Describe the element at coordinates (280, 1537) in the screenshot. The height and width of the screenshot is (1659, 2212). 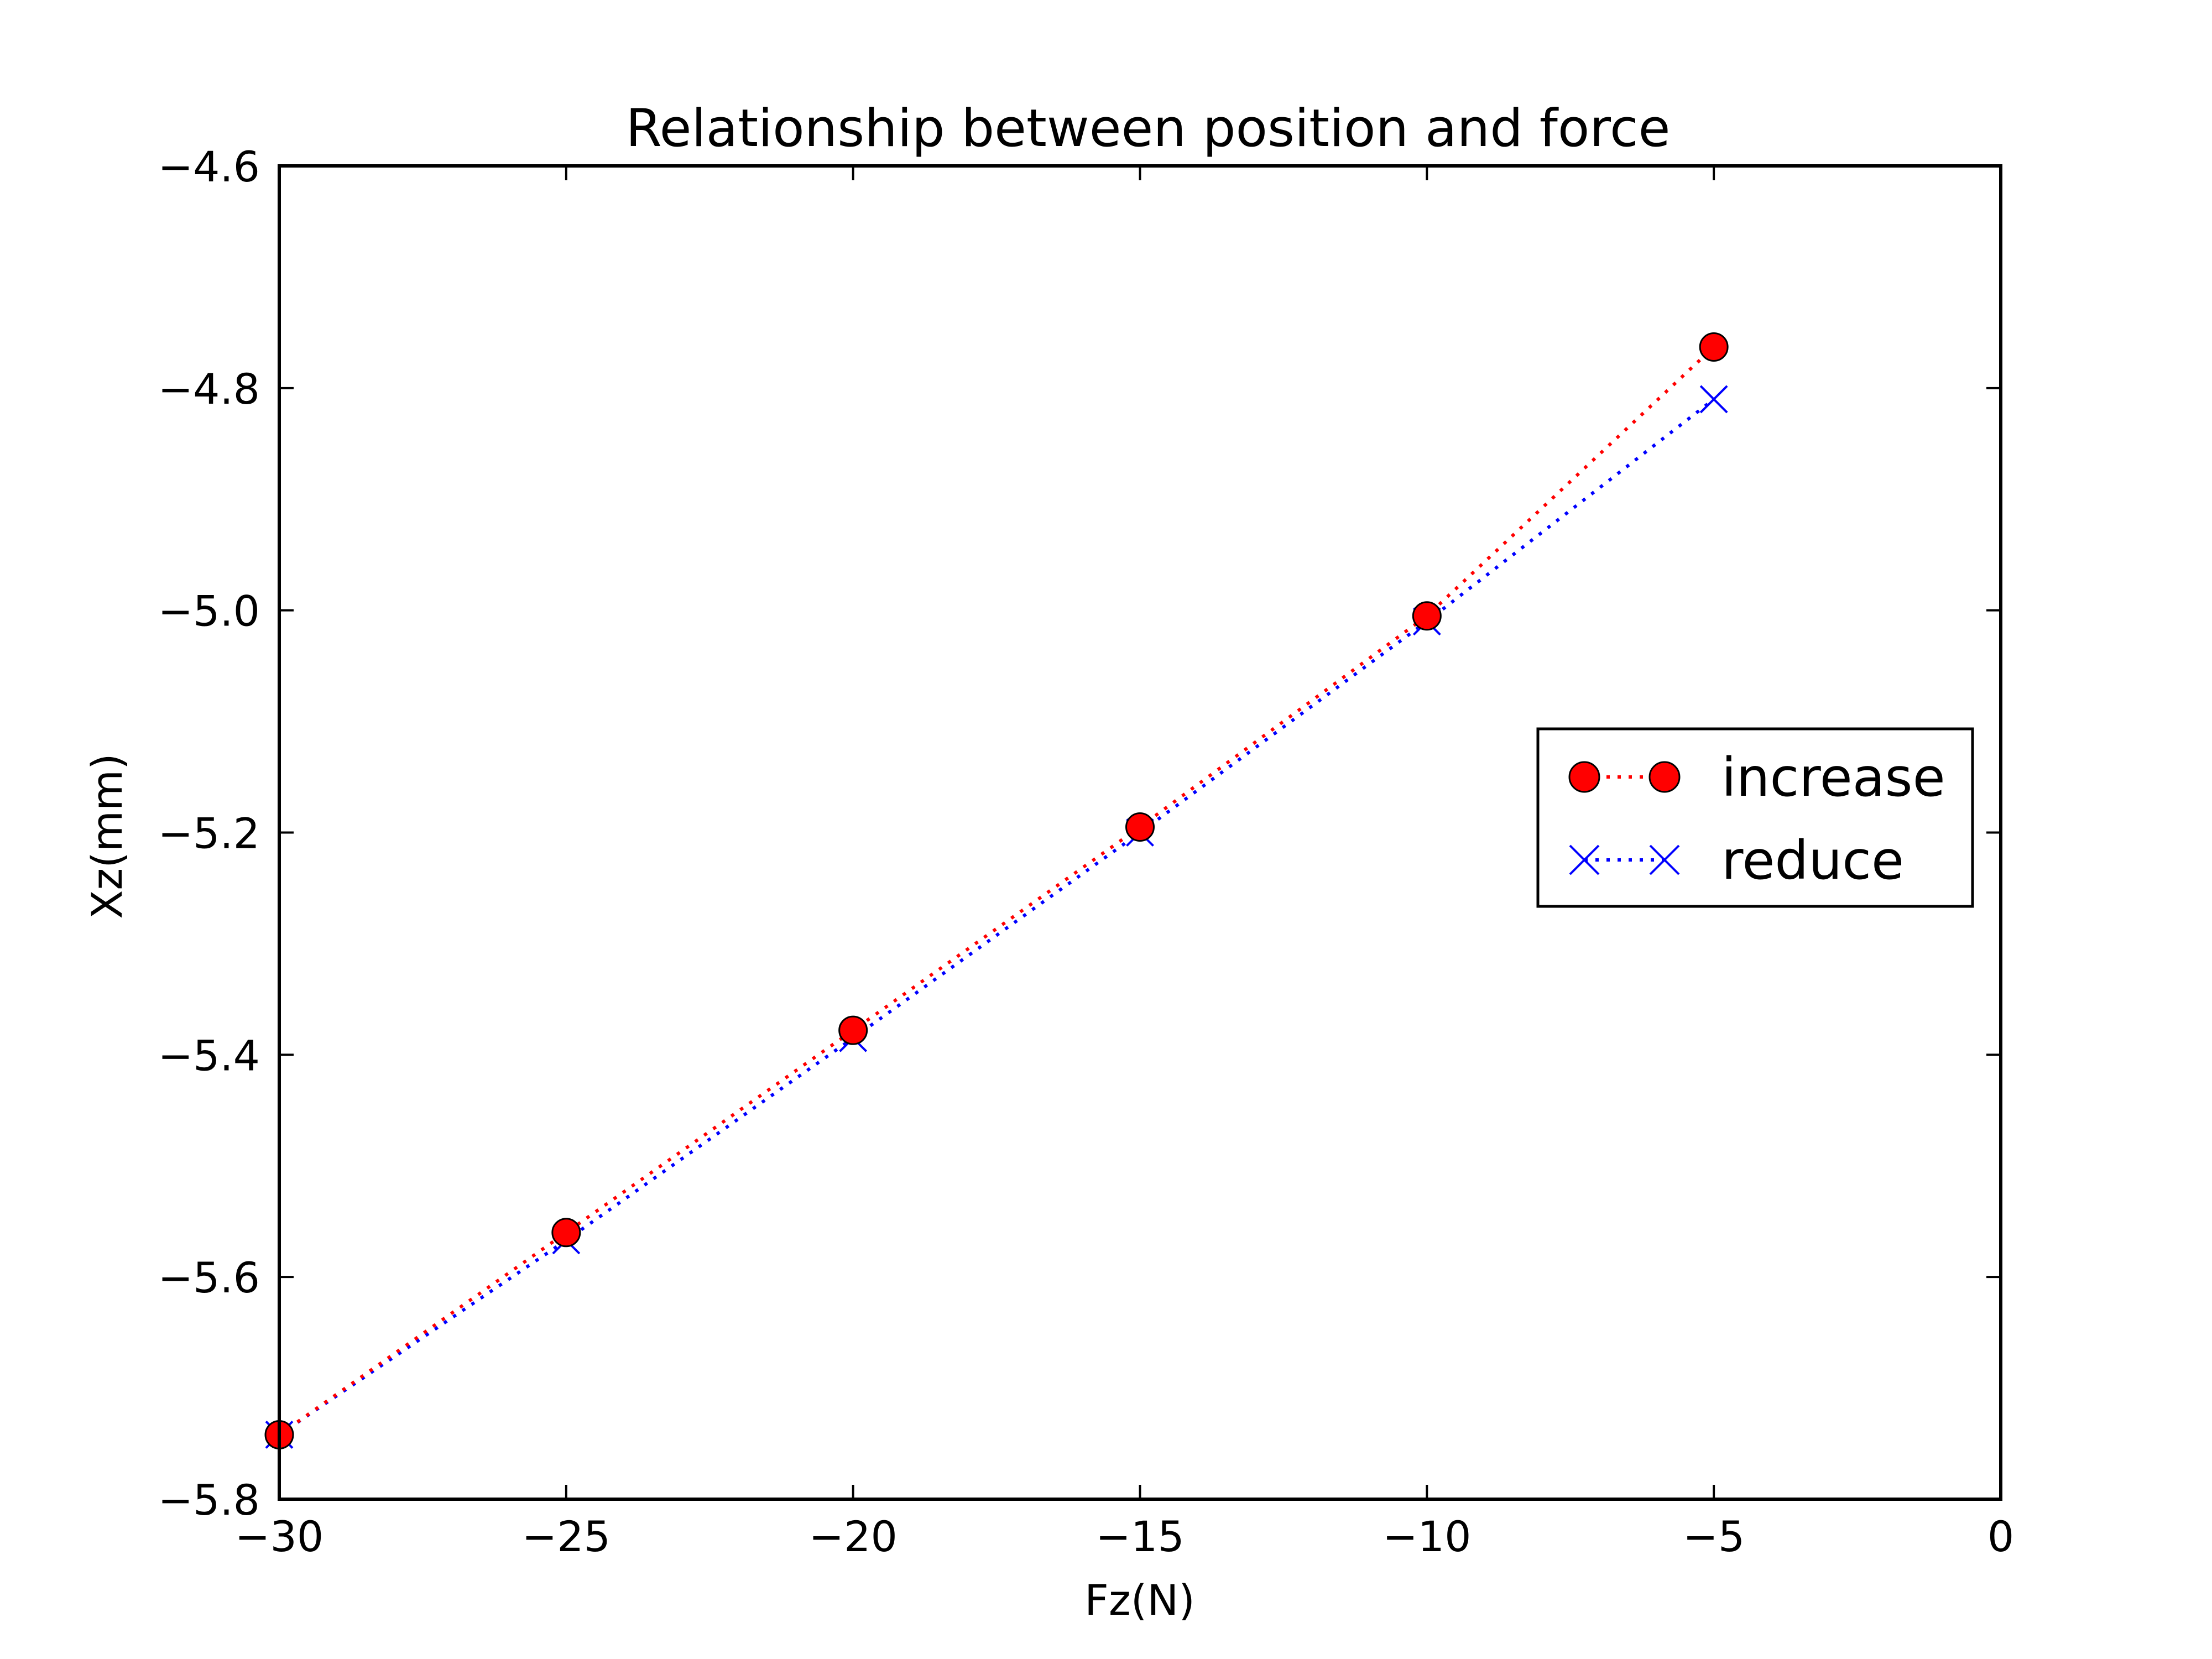
I see `x-tick-label: −30` at that location.